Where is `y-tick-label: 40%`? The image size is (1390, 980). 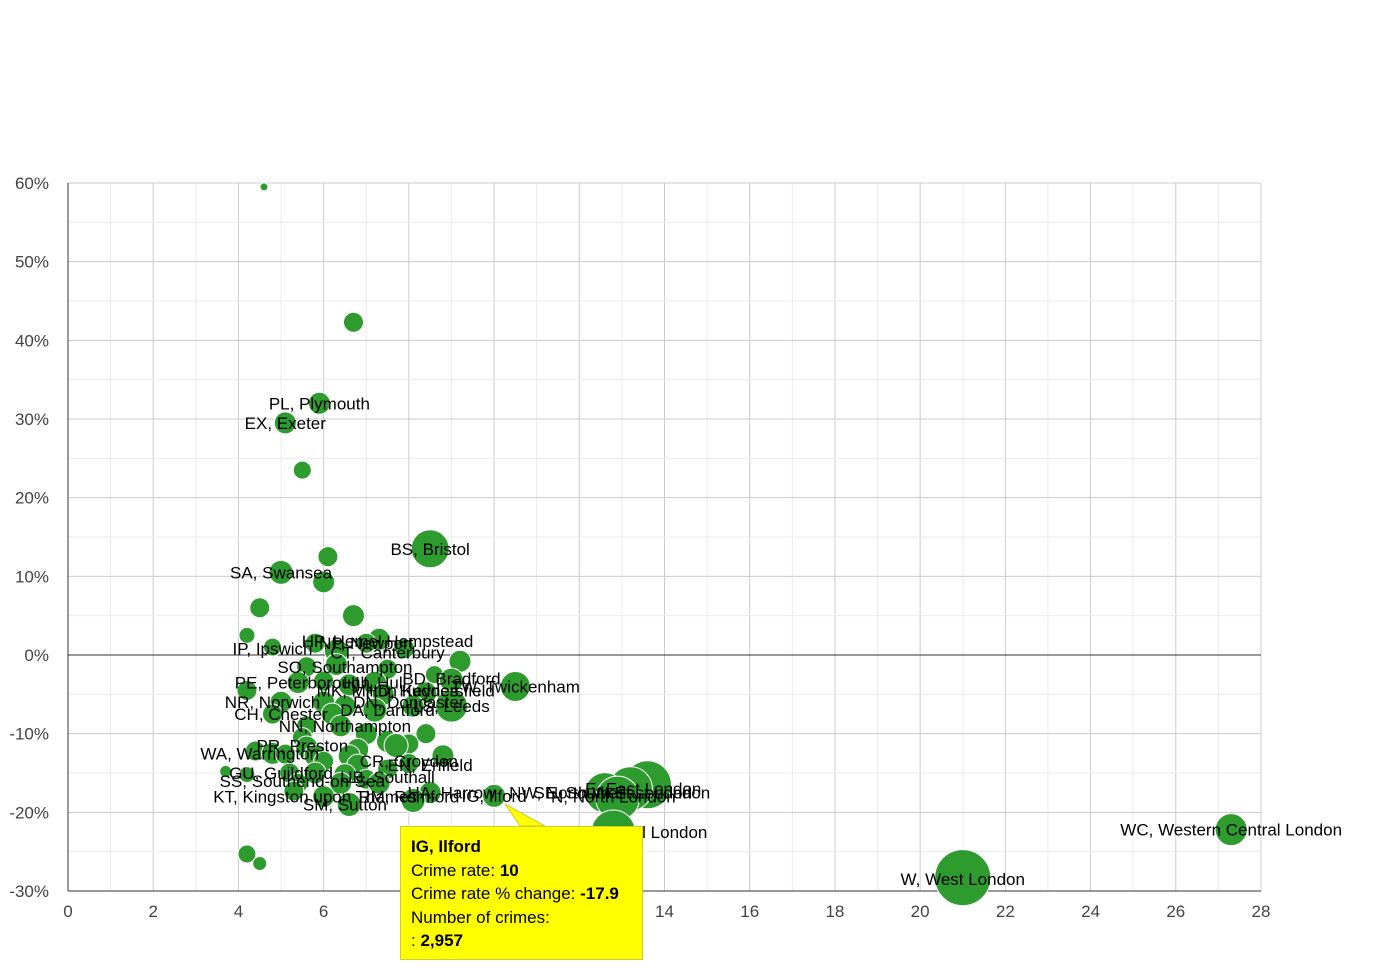
y-tick-label: 40% is located at coordinates (32, 340).